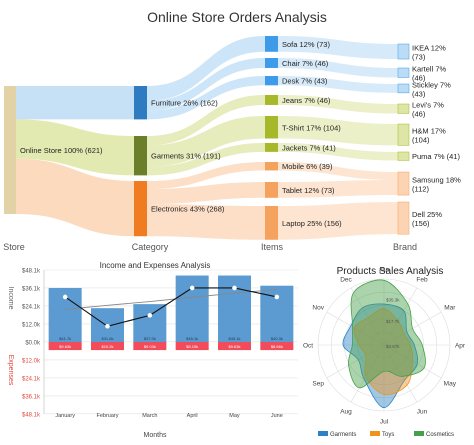 The height and width of the screenshot is (445, 474). I want to click on expenses-tick-label: $36.1k, so click(31, 397).